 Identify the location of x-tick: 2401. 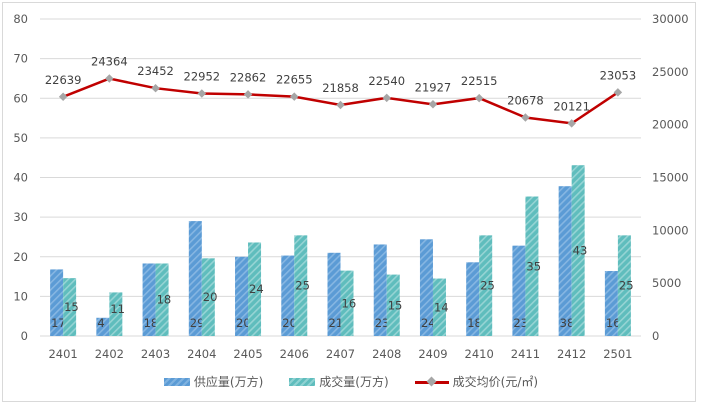
(62, 354).